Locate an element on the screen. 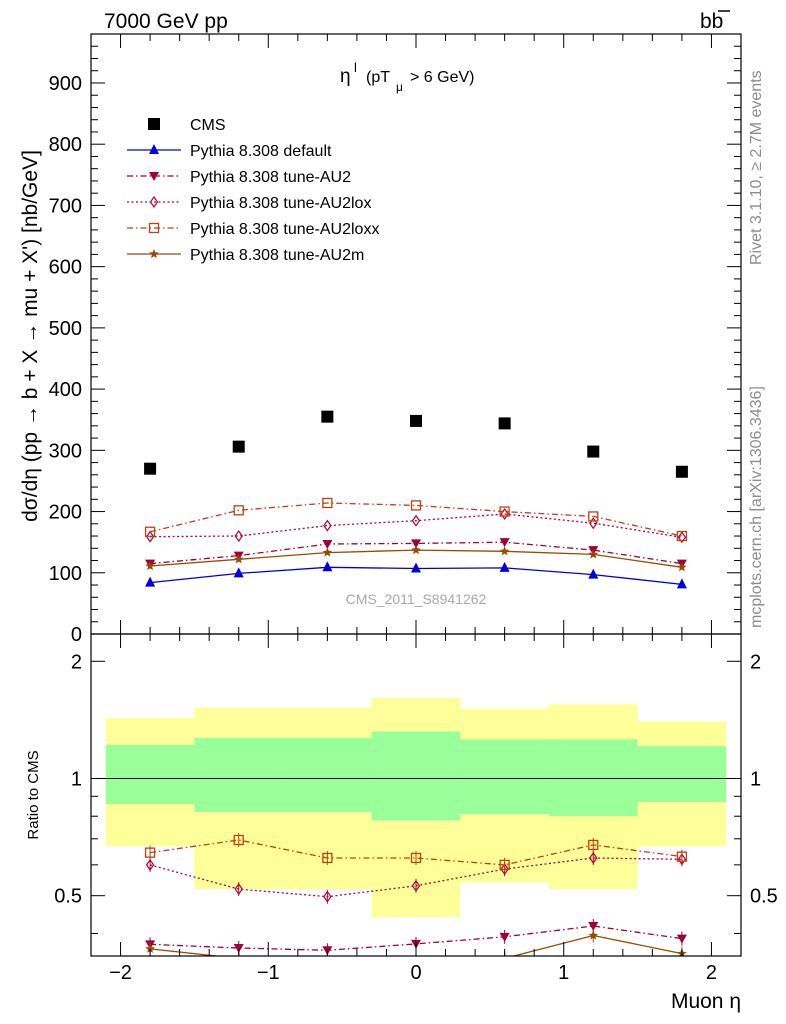  main-y-tick-label: 700 is located at coordinates (65, 206).